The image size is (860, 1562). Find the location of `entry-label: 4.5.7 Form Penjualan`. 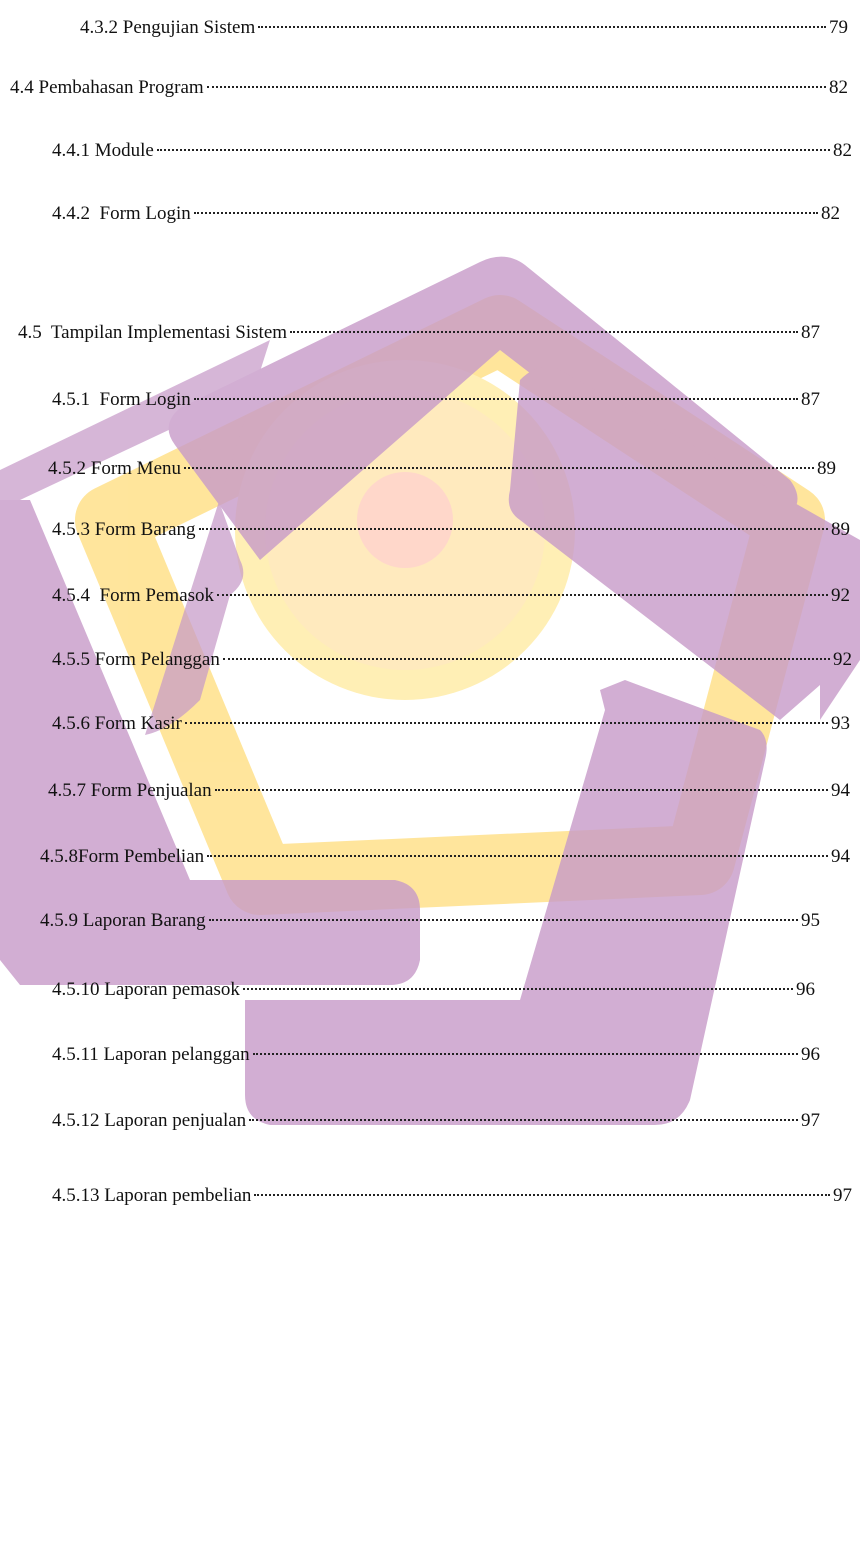

entry-label: 4.5.7 Form Penjualan is located at coordinates (130, 790).